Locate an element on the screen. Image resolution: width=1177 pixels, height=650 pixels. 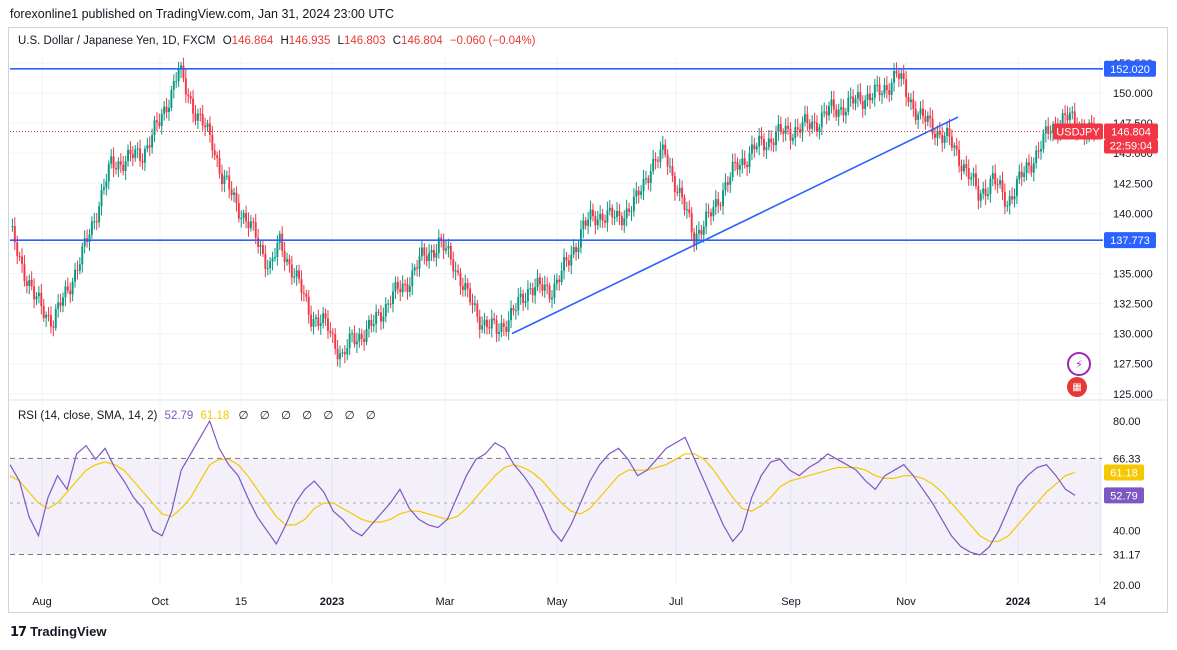
time-tick-label: 14 is located at coordinates (1100, 602).